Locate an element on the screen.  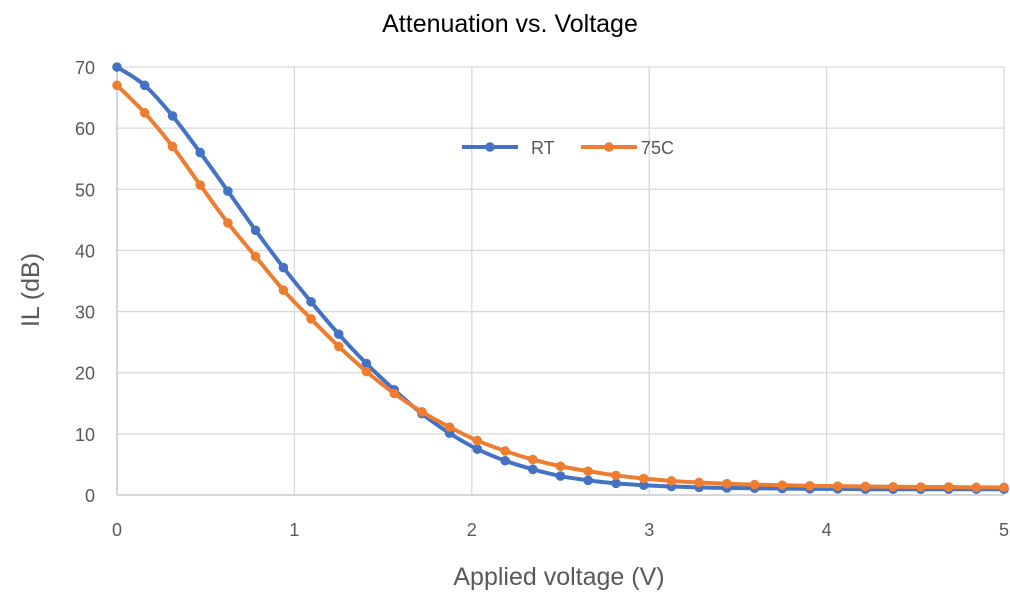
y-tick-label: 10 is located at coordinates (85, 435).